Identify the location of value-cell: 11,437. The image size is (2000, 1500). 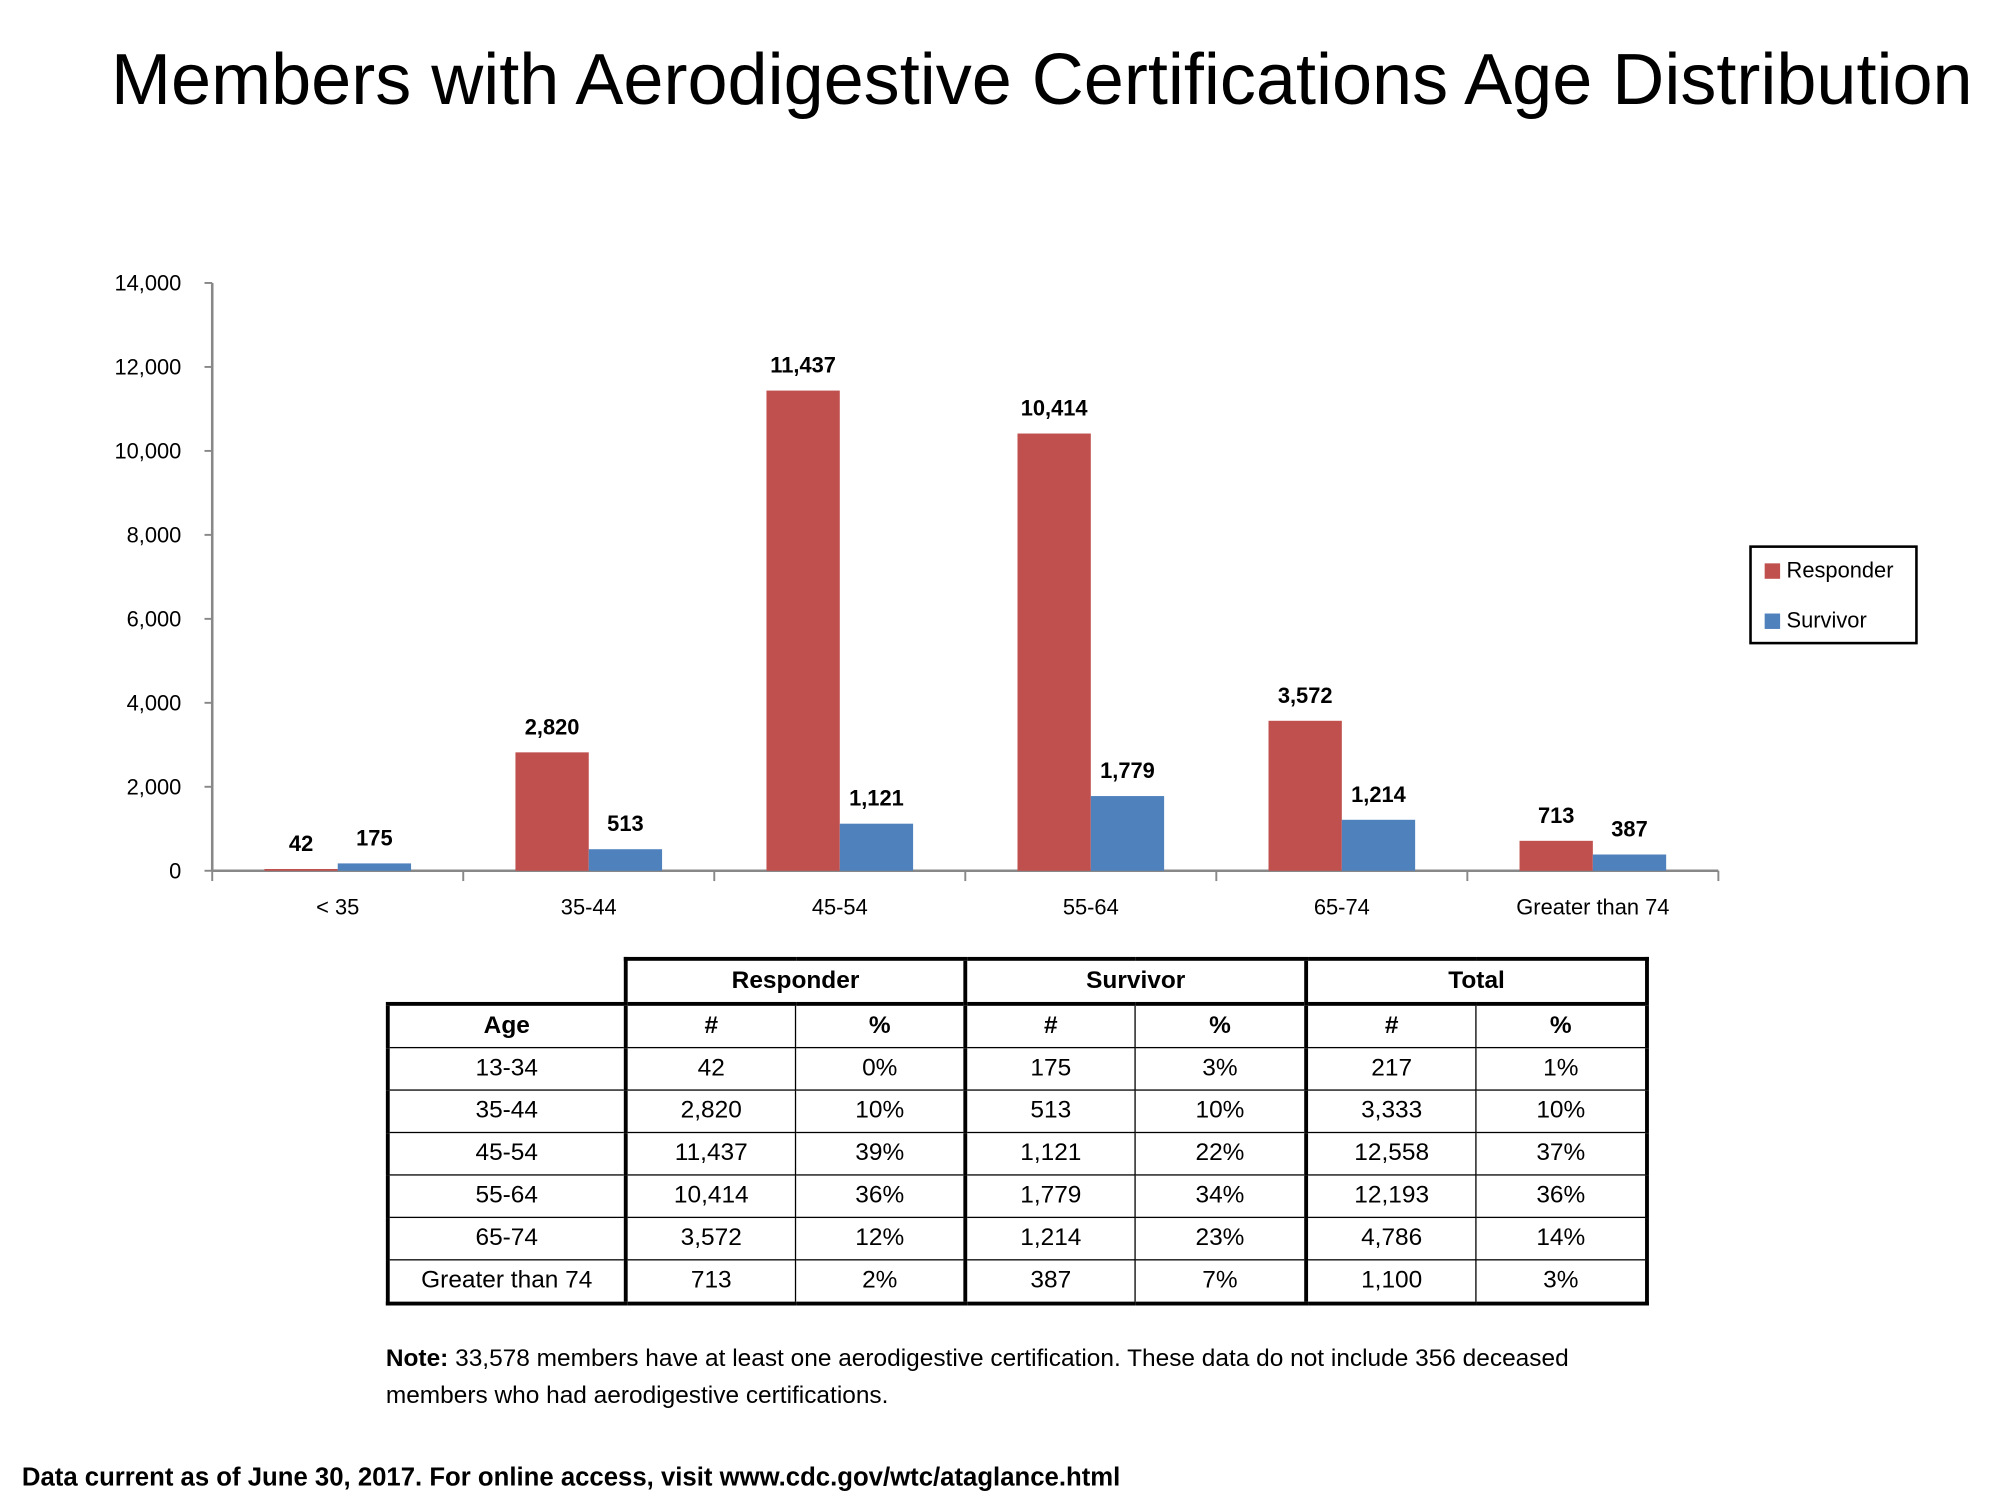
(710, 1153).